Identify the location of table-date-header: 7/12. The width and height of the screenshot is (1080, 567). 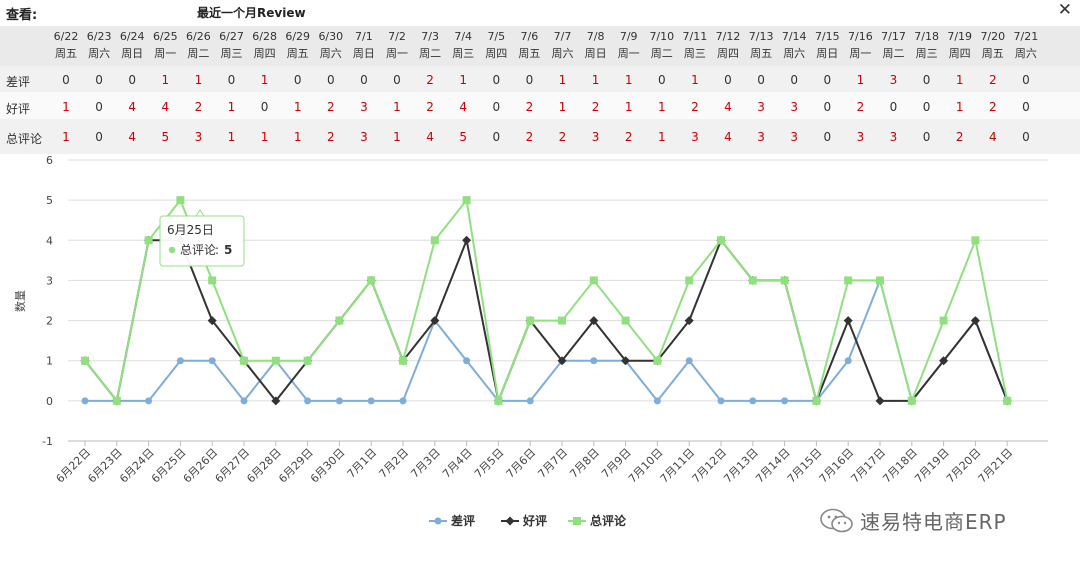
(728, 36).